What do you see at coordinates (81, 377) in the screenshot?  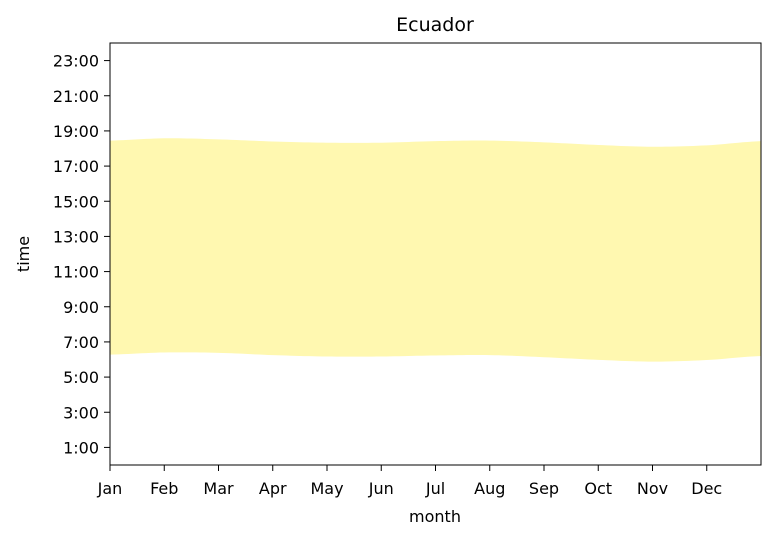 I see `y-tick-label: 5:00` at bounding box center [81, 377].